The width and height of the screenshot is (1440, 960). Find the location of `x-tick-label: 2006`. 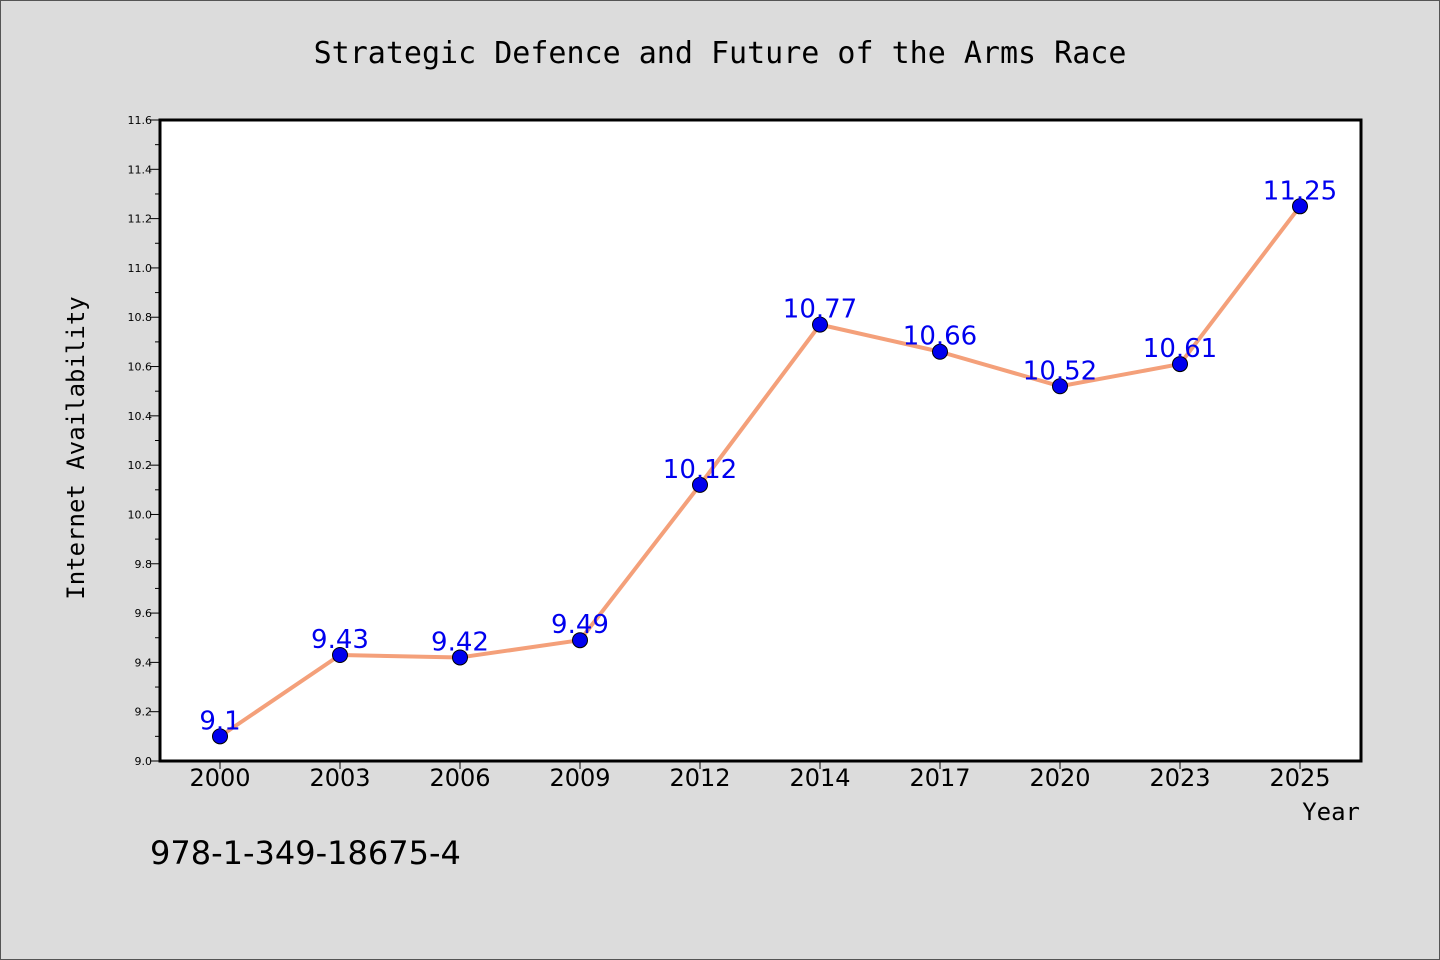

x-tick-label: 2006 is located at coordinates (459, 778).